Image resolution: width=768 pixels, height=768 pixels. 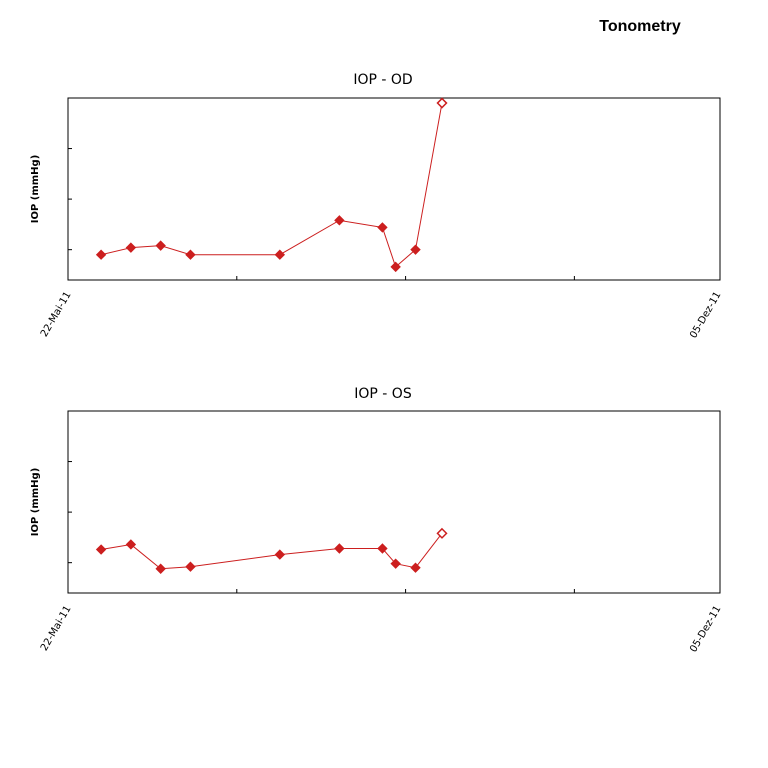 I want to click on report-title: Tonometry, so click(x=640, y=26).